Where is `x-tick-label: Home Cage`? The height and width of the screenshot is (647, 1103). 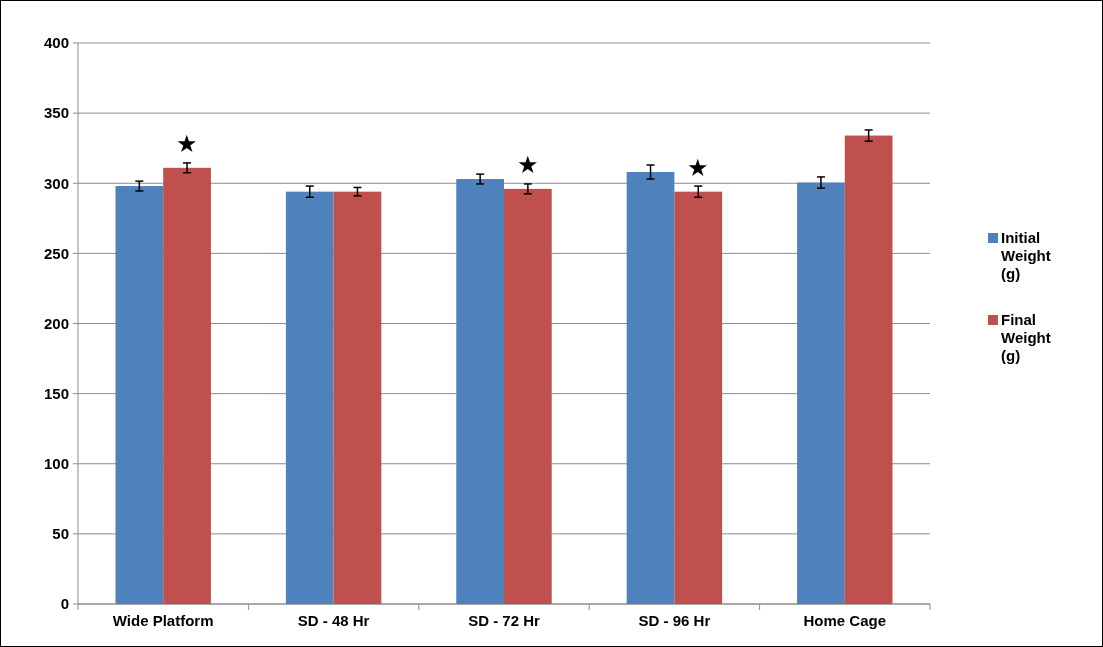 x-tick-label: Home Cage is located at coordinates (845, 620).